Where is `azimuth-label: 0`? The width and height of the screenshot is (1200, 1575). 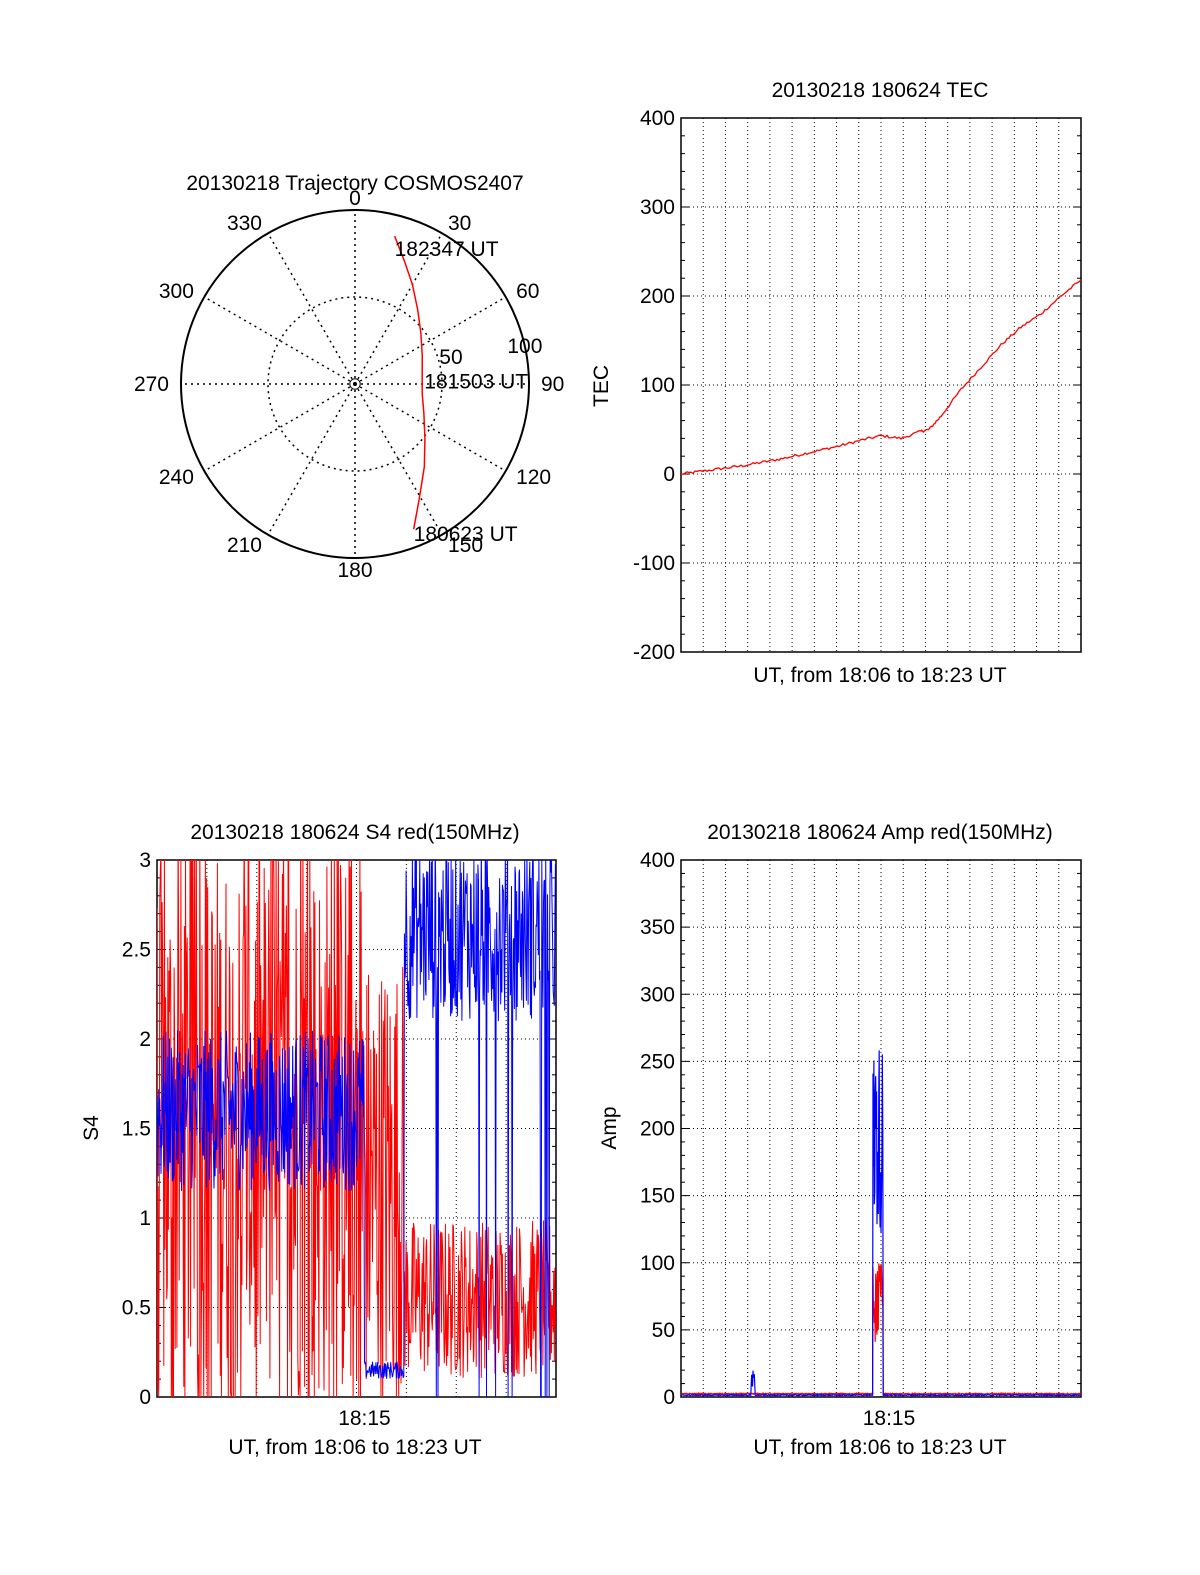 azimuth-label: 0 is located at coordinates (355, 198).